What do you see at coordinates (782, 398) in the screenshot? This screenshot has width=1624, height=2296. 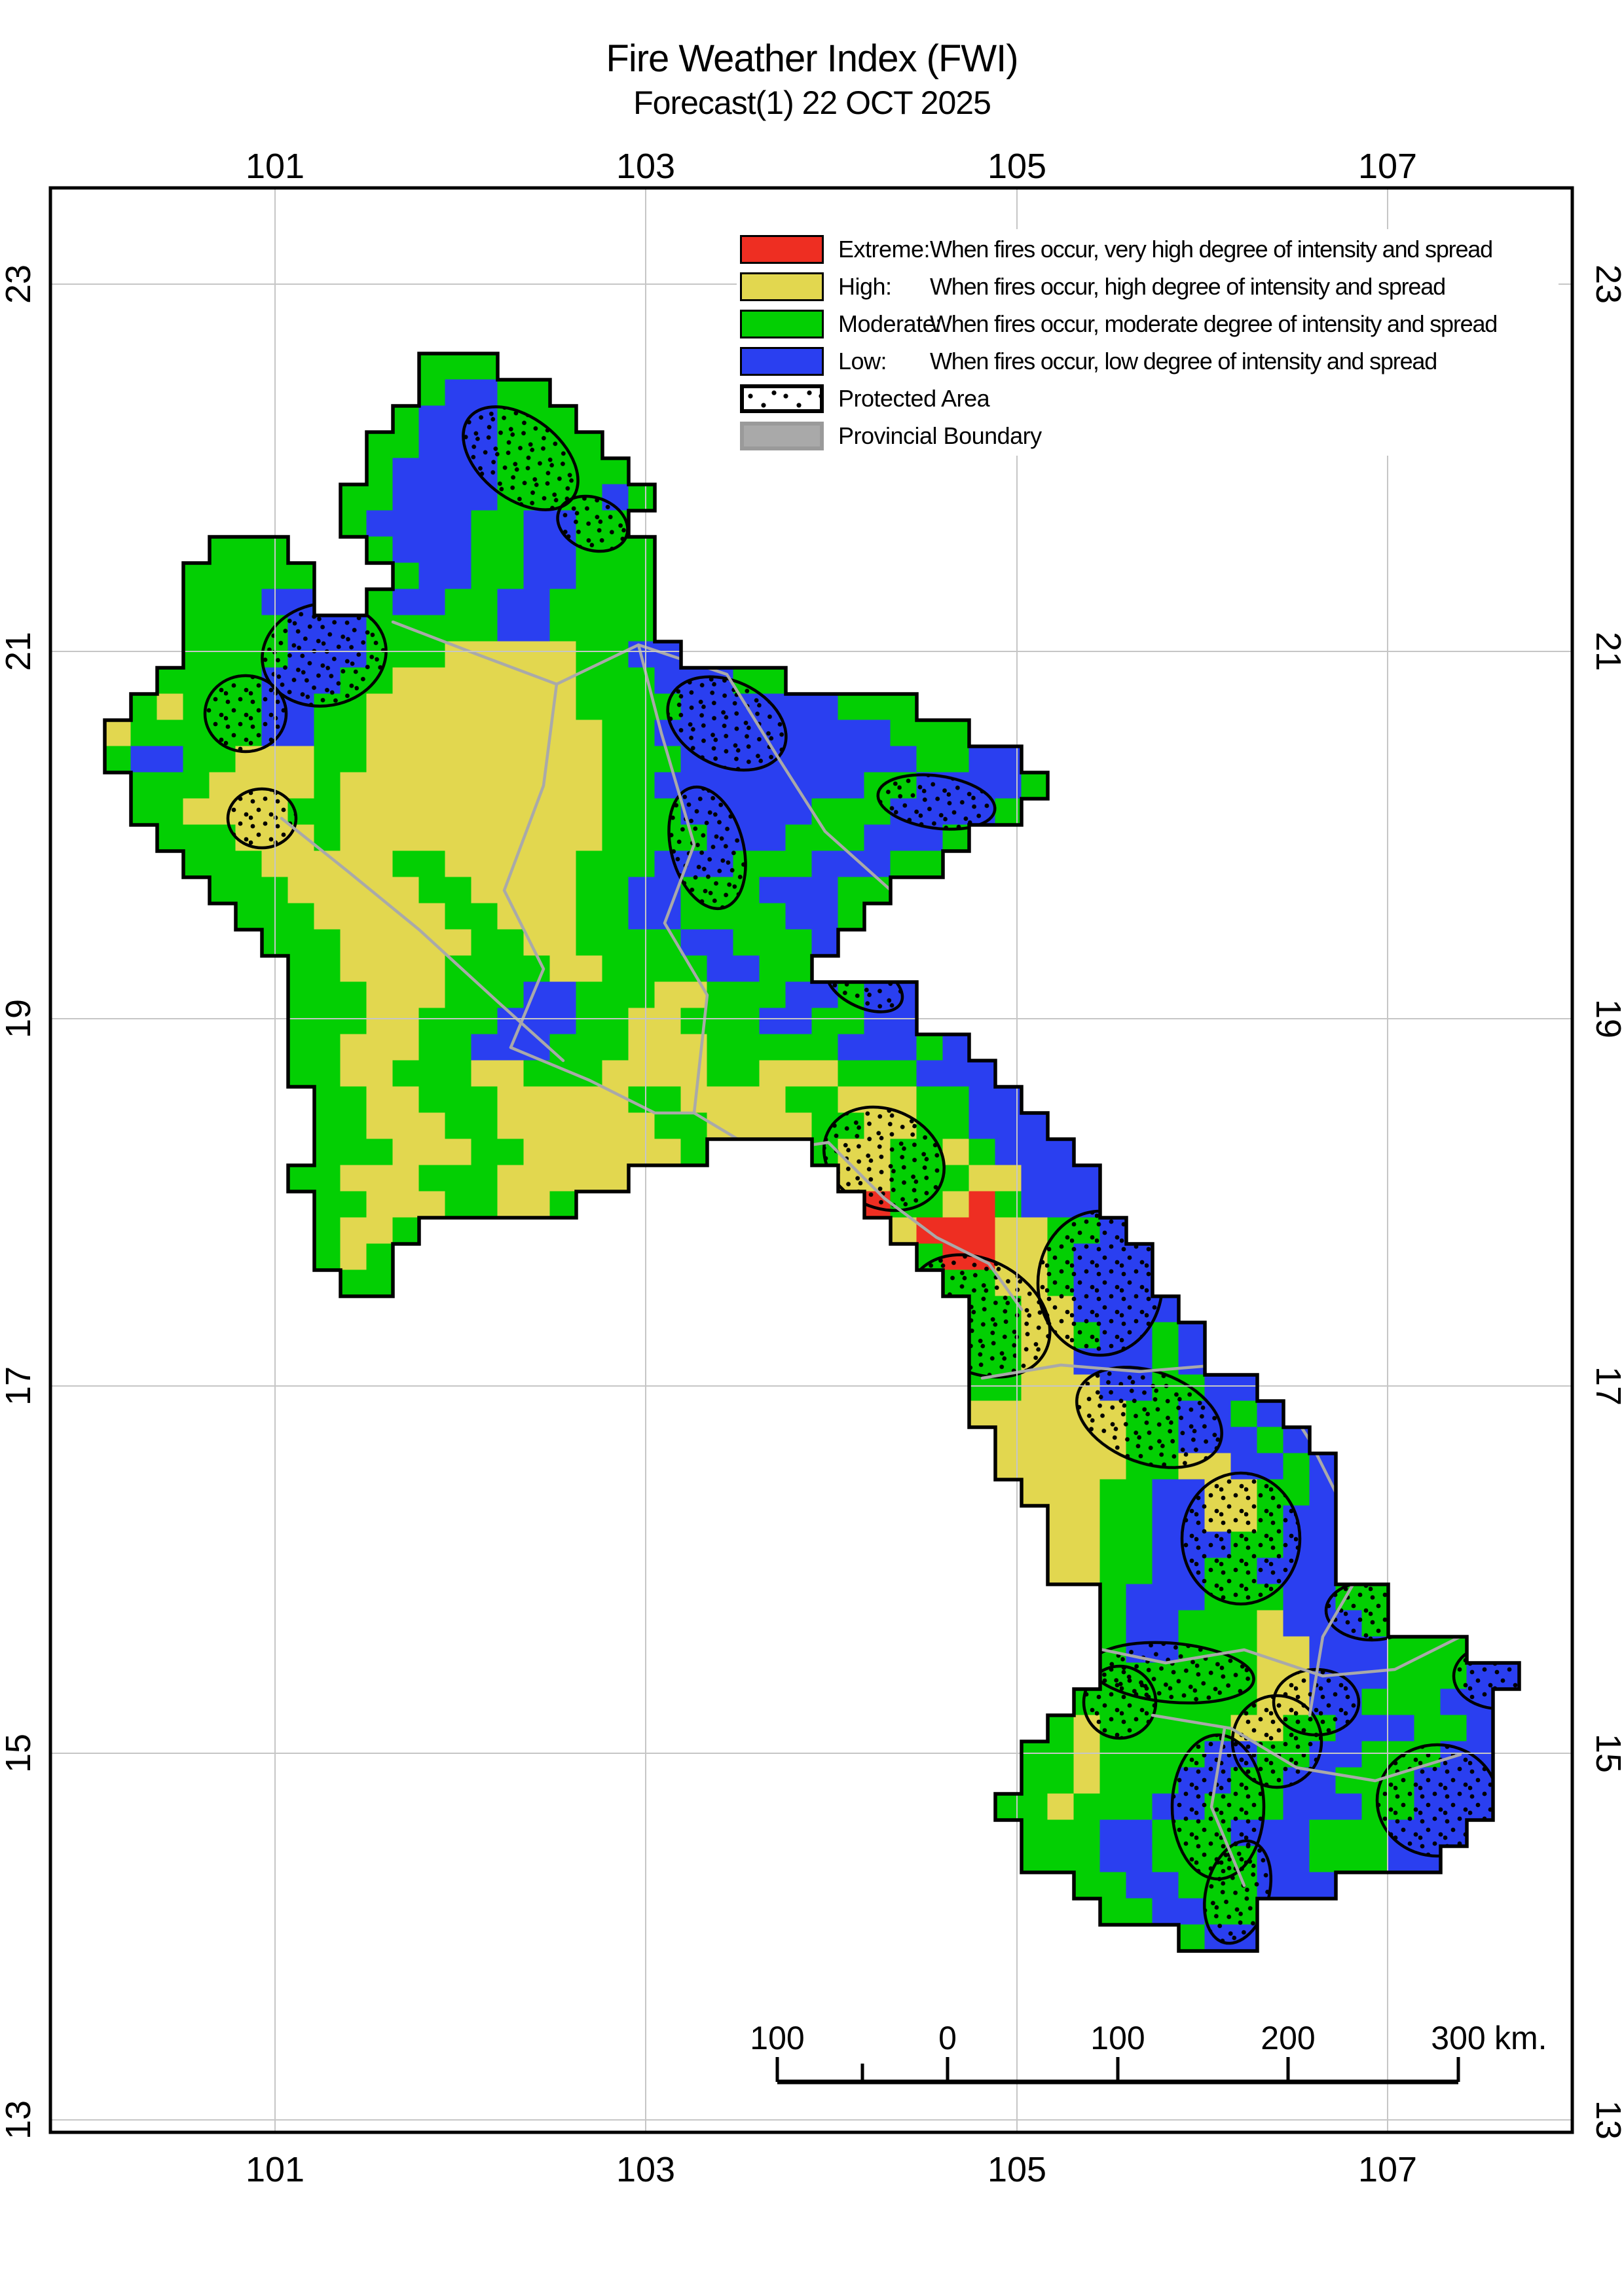 I see `legend-swatch-protected` at bounding box center [782, 398].